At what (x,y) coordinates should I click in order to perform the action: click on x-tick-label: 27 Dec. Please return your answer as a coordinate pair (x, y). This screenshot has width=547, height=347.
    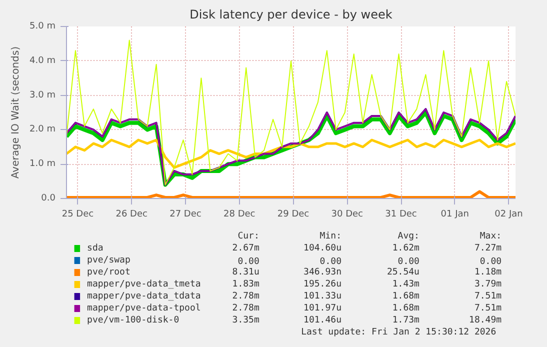
    Looking at the image, I should click on (186, 215).